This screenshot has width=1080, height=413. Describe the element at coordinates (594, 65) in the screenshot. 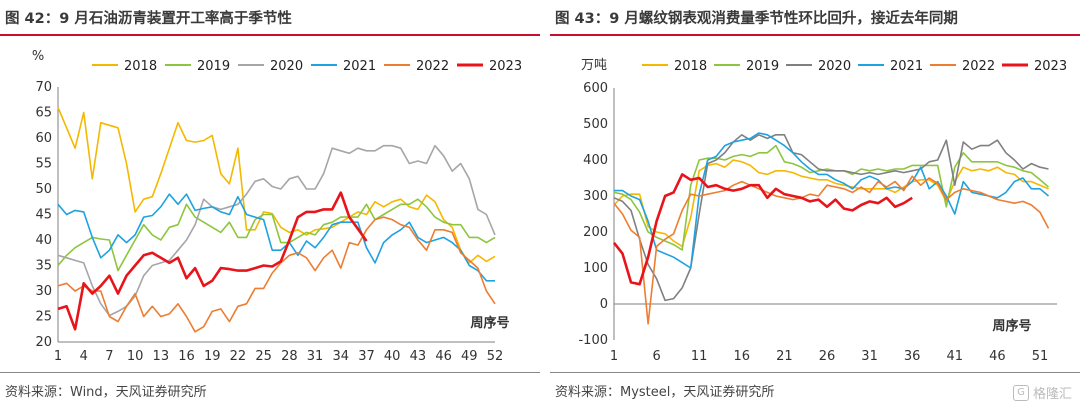

I see `y-unit-label: 万吨` at that location.